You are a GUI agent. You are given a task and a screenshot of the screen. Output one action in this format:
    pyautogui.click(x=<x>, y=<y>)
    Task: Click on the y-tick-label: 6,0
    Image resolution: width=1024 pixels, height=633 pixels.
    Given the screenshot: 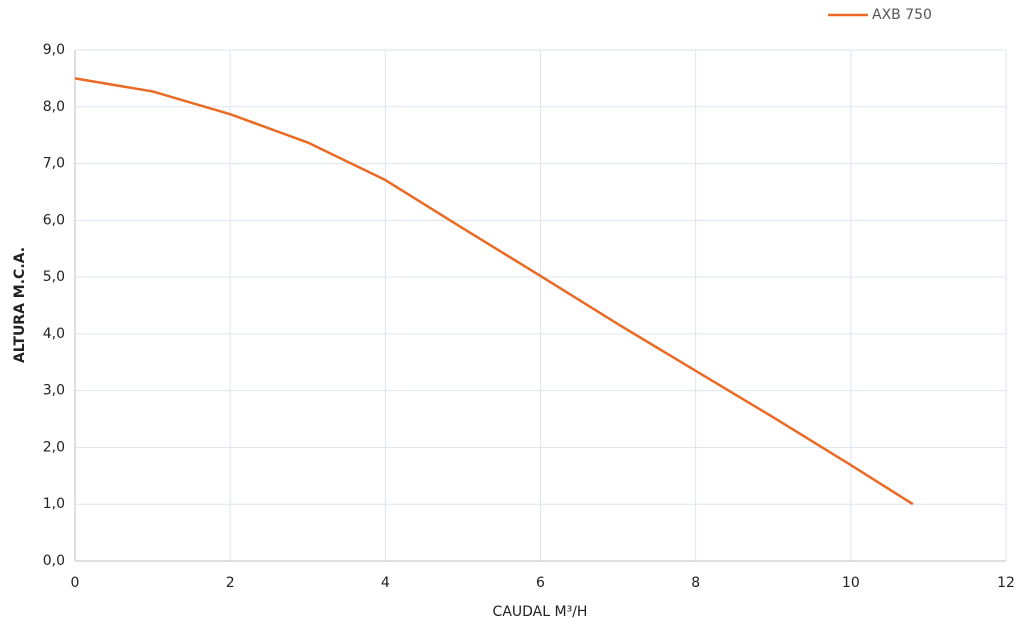 What is the action you would take?
    pyautogui.click(x=54, y=220)
    